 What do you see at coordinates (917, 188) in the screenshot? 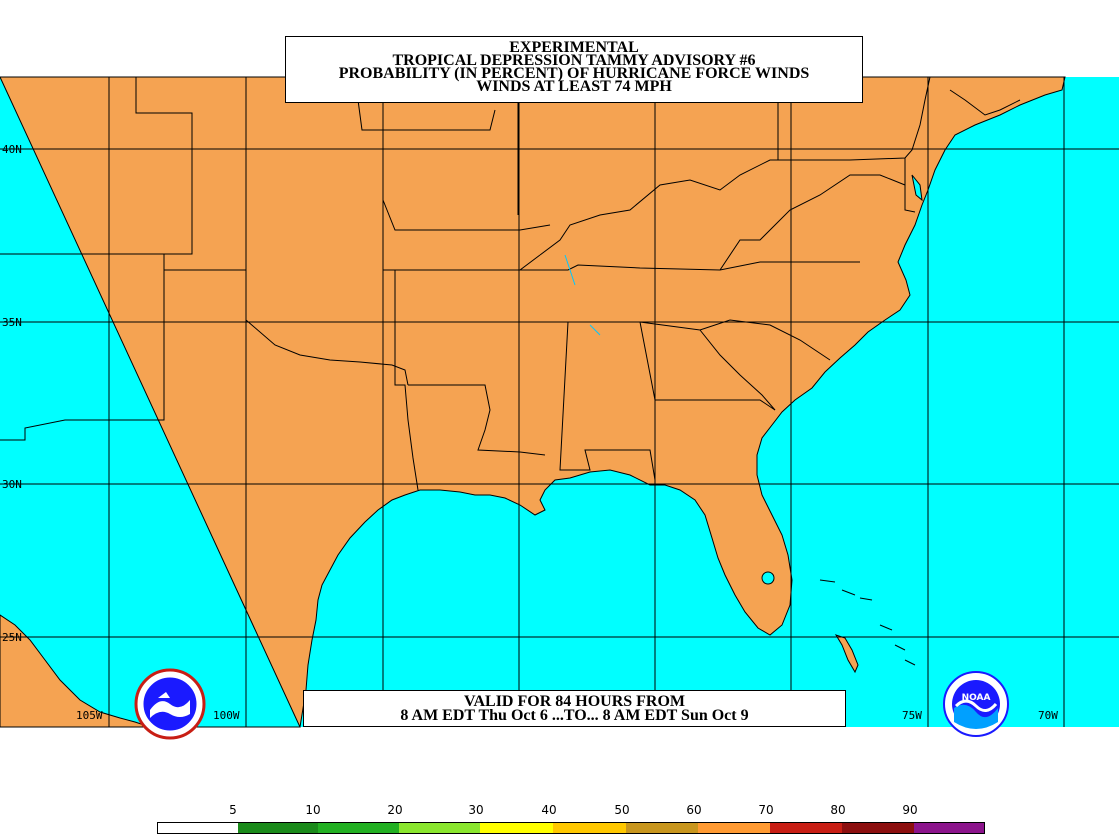
I see `chesapeake-bay` at bounding box center [917, 188].